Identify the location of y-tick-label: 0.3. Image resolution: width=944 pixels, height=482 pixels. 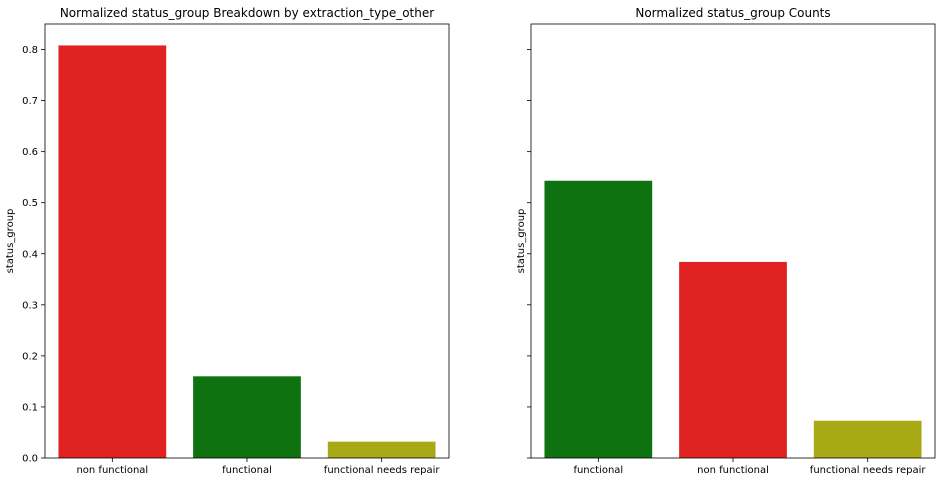
(30, 305).